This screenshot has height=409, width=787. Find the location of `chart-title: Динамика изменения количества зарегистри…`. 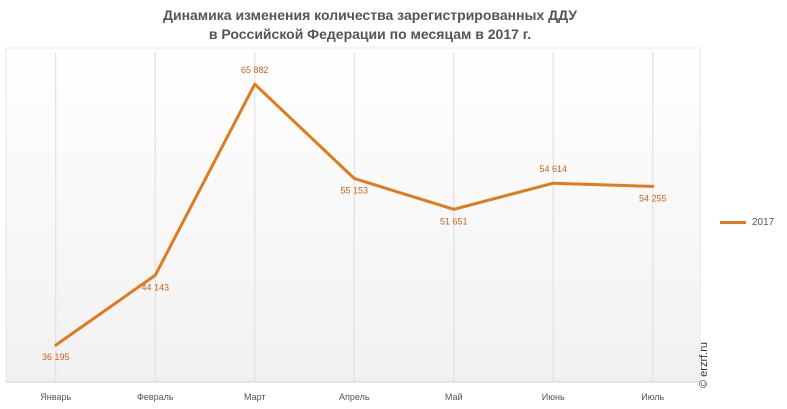

chart-title: Динамика изменения количества зарегистри… is located at coordinates (370, 25).